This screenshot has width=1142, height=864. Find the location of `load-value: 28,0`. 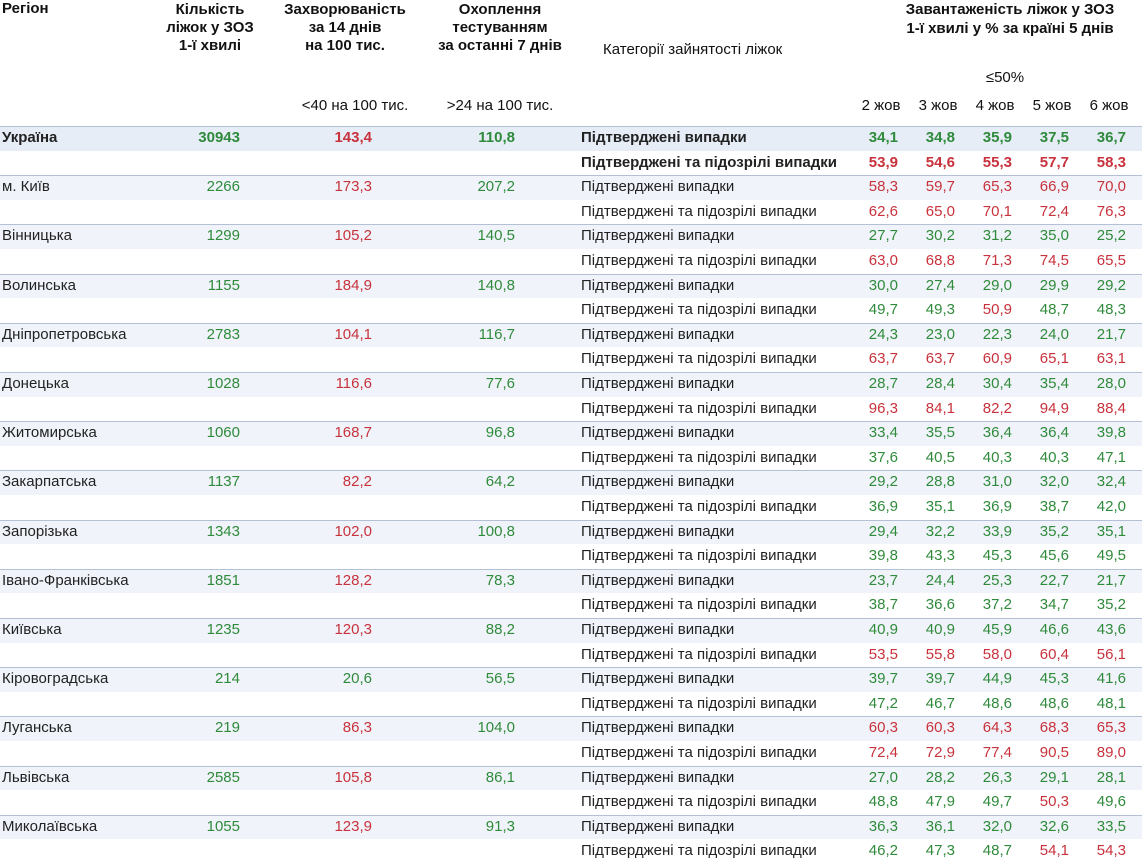

load-value: 28,0 is located at coordinates (1111, 383).